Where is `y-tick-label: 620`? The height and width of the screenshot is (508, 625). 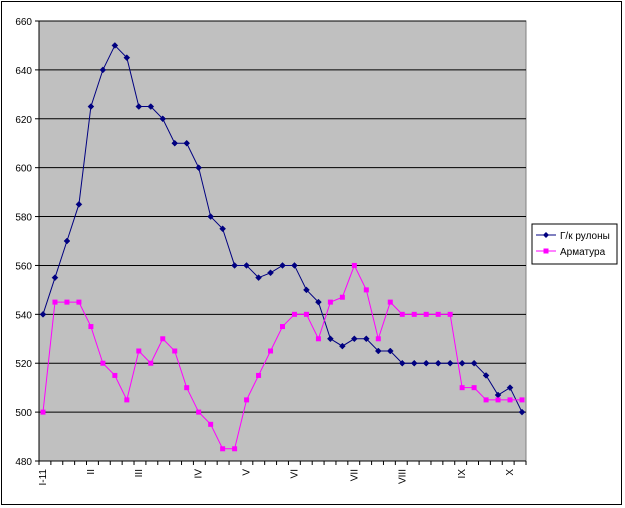
y-tick-label: 620 is located at coordinates (23, 120).